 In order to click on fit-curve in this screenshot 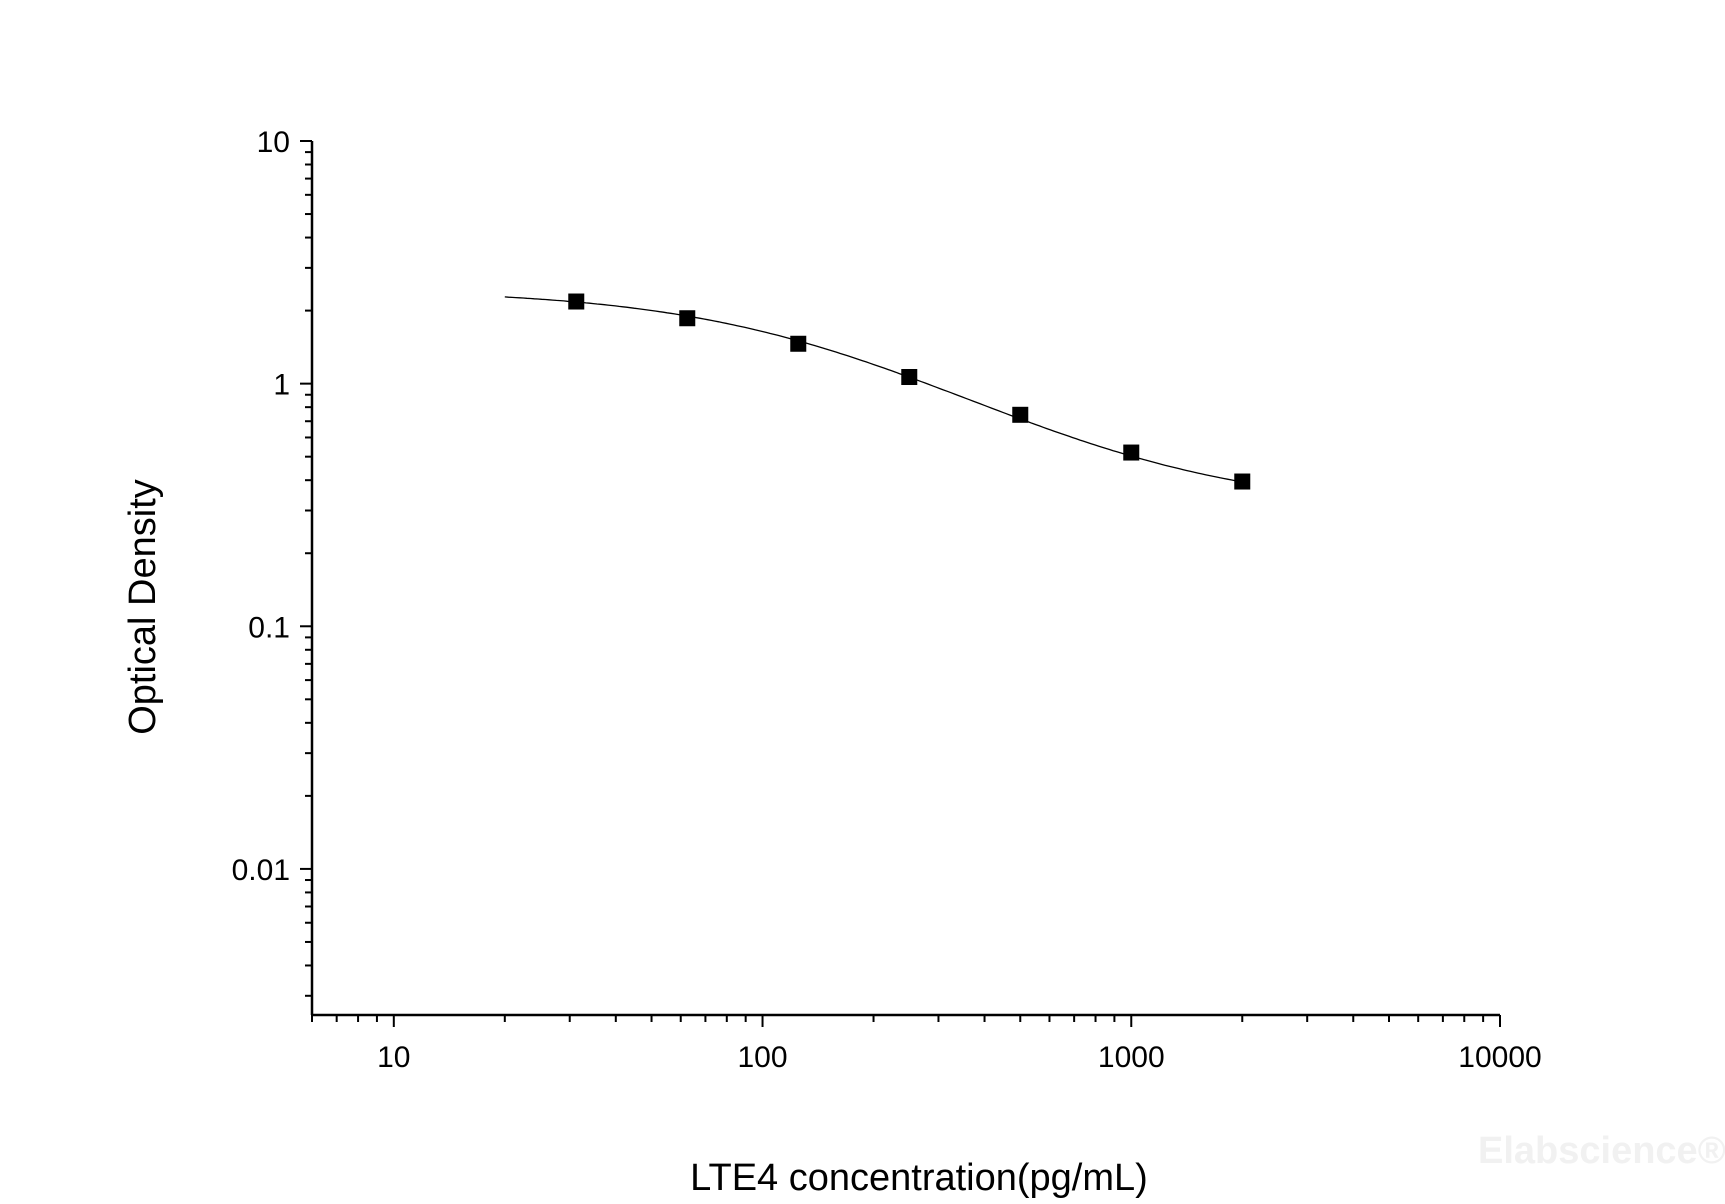, I will do `click(873, 389)`.